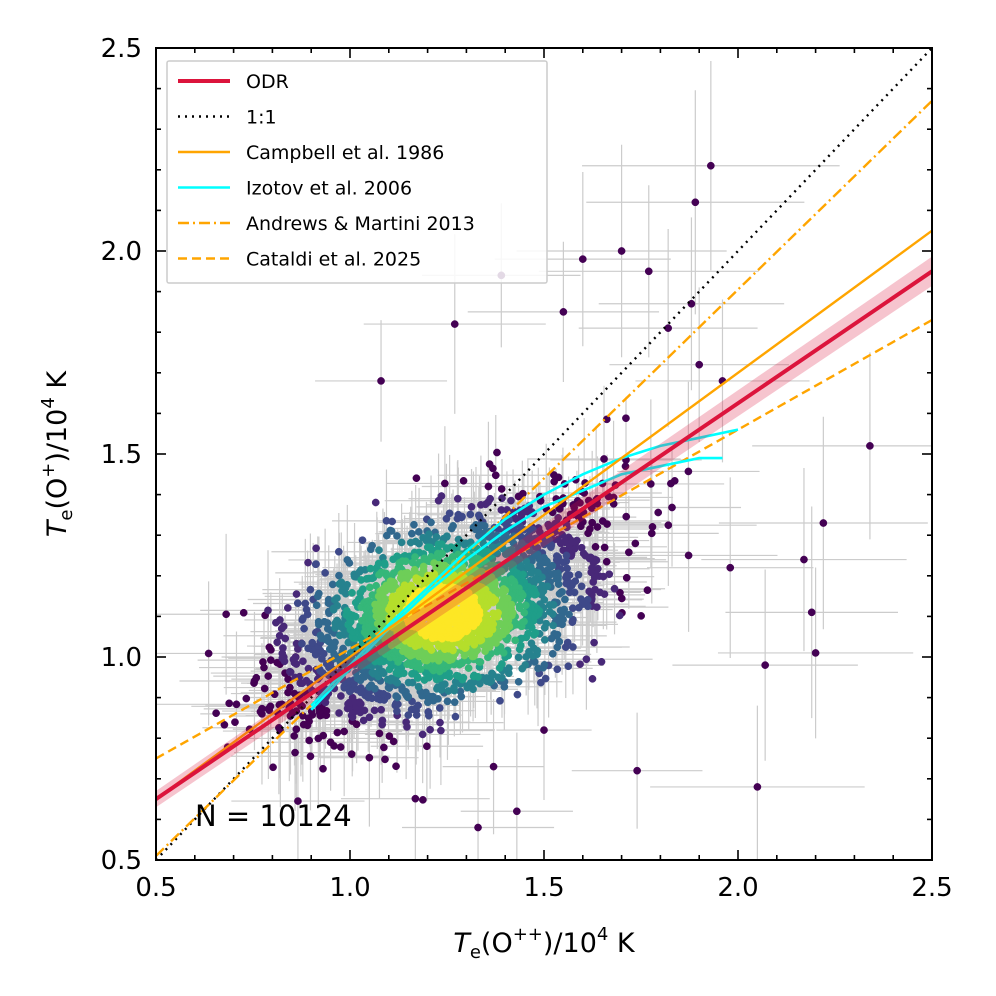 The image size is (996, 996). What do you see at coordinates (121, 658) in the screenshot?
I see `y-tick-label: 1.0` at bounding box center [121, 658].